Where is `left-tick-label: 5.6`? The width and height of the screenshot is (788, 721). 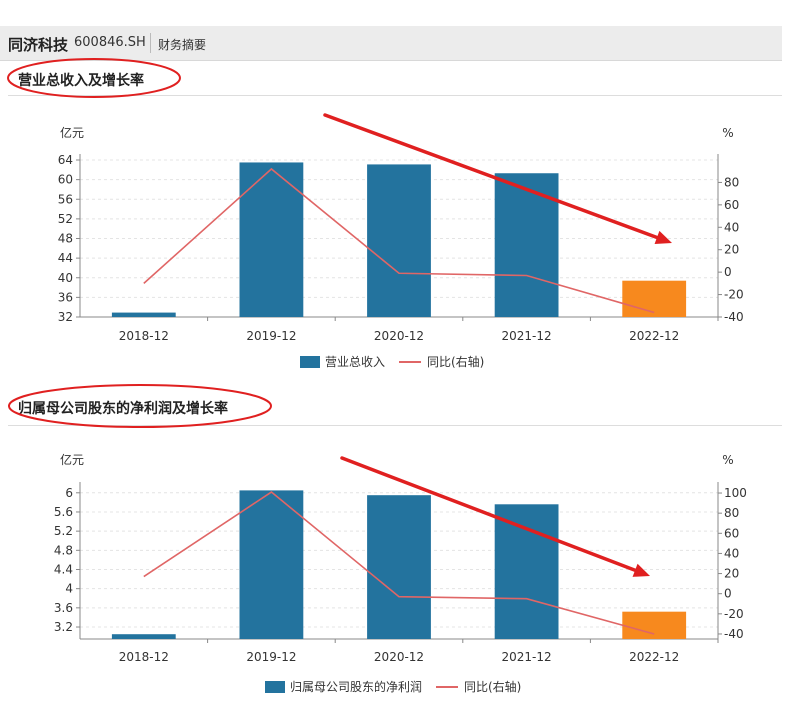
left-tick-label: 5.6 is located at coordinates (63, 512).